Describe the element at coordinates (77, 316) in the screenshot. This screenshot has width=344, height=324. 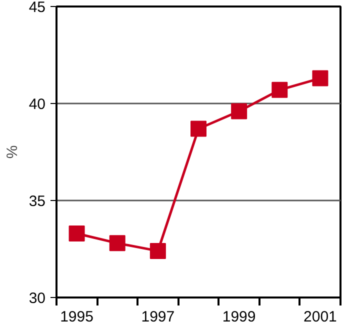
I see `x-tick-label: 1995` at that location.